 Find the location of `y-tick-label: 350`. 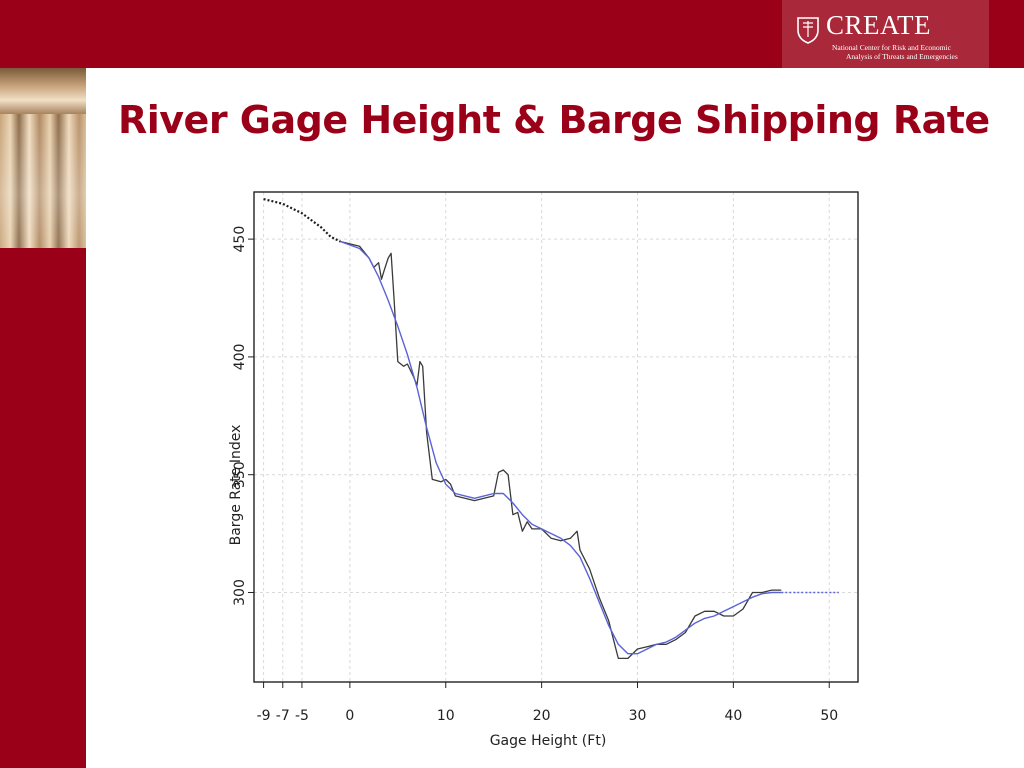

y-tick-label: 350 is located at coordinates (240, 474).